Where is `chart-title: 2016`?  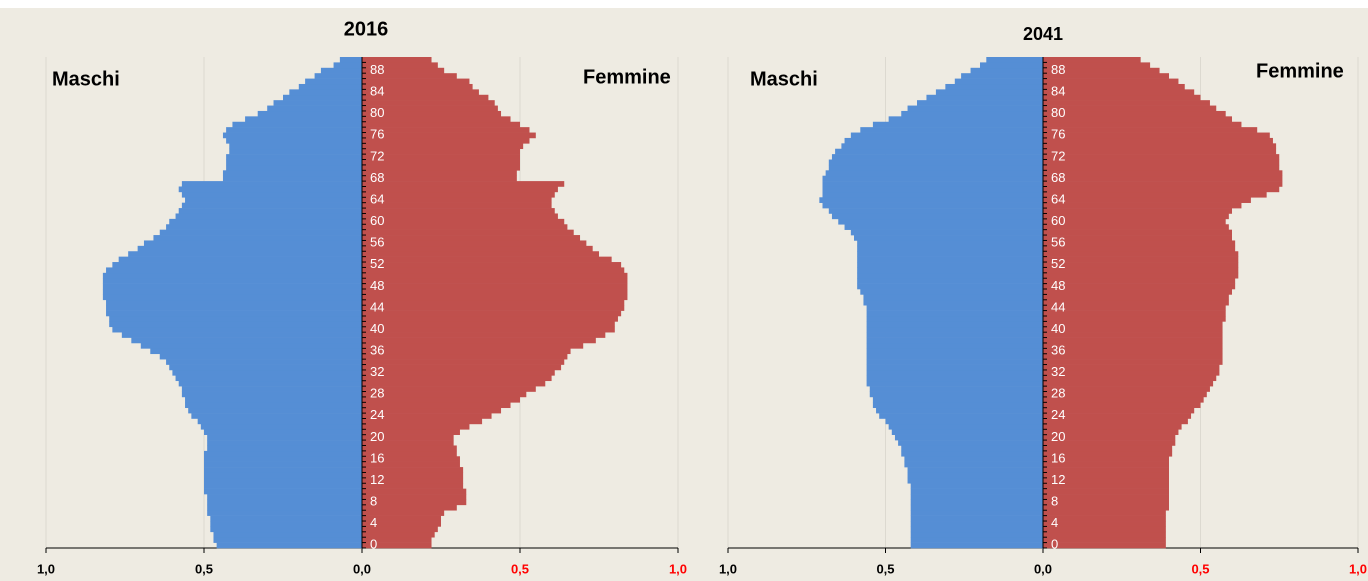 chart-title: 2016 is located at coordinates (366, 29).